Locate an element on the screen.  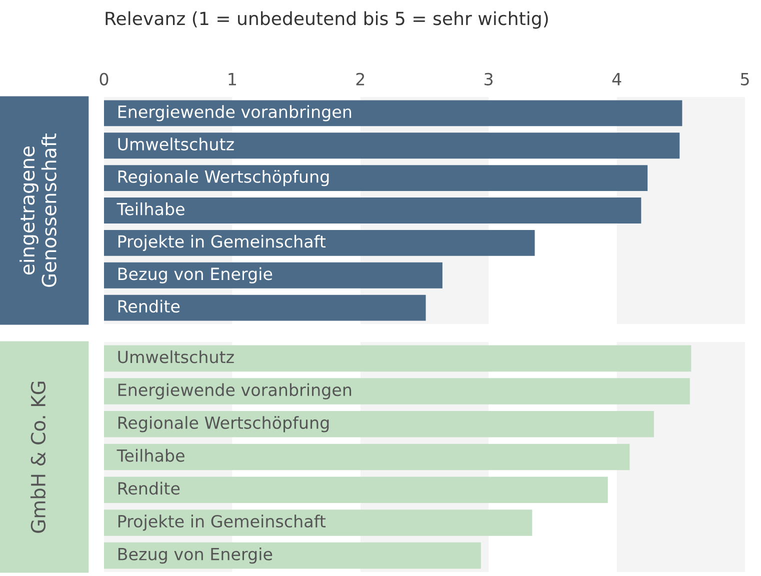
x-tick-label: 4 is located at coordinates (617, 79).